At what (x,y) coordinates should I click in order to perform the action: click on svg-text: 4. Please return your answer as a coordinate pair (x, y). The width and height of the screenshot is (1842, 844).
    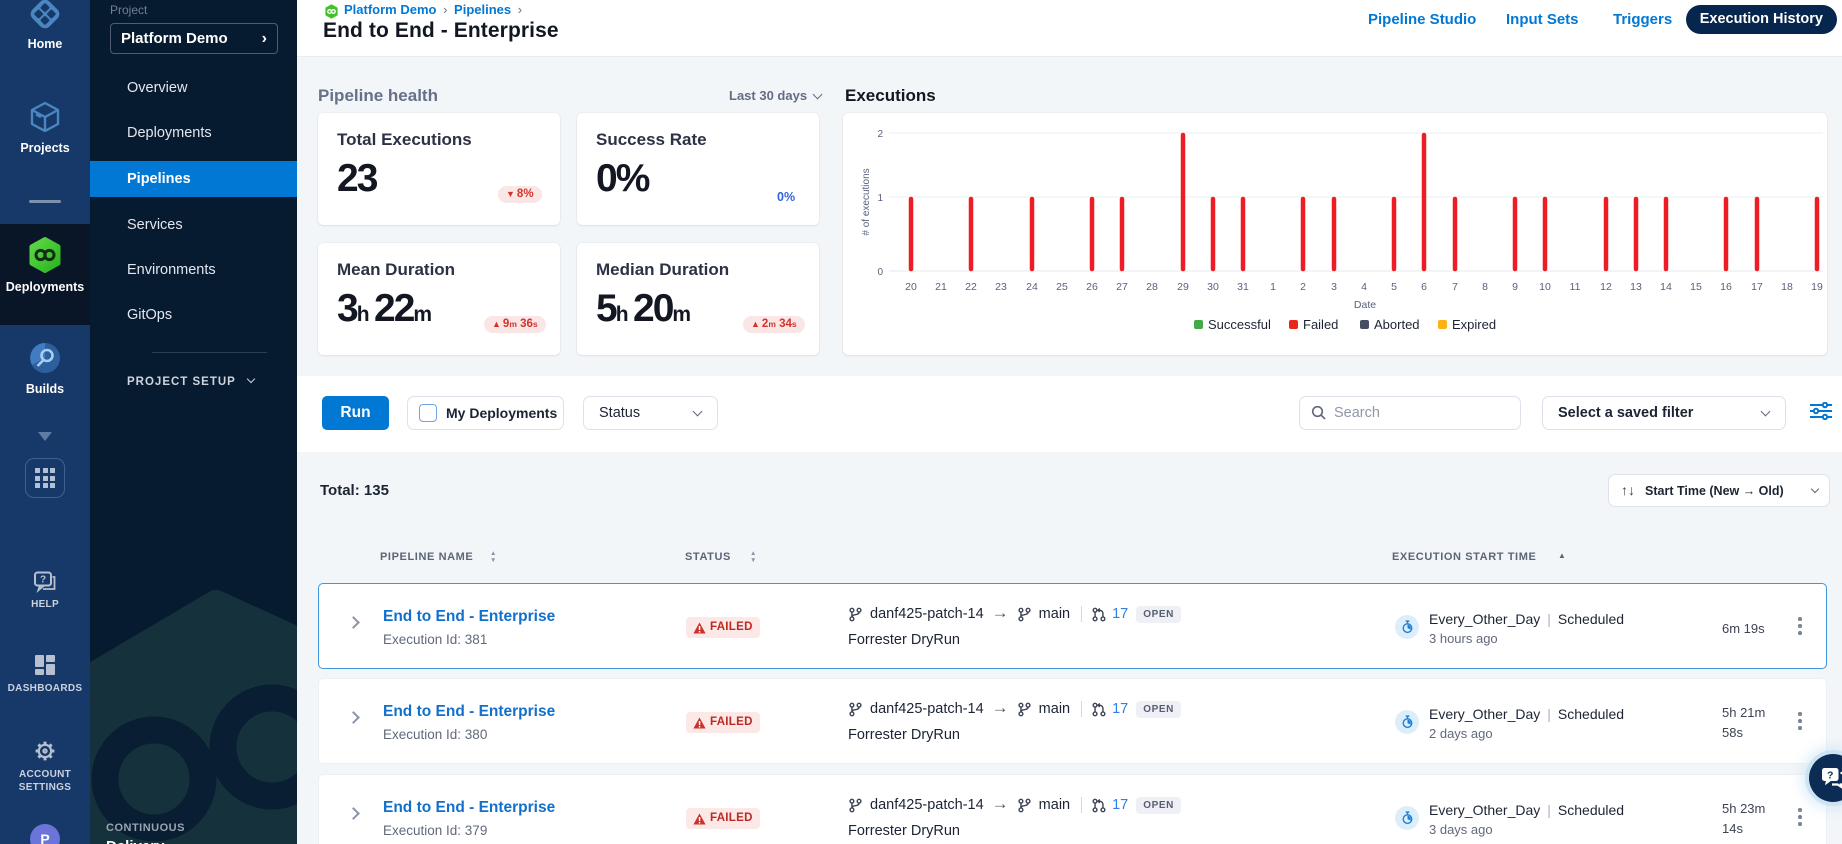
    Looking at the image, I should click on (1364, 287).